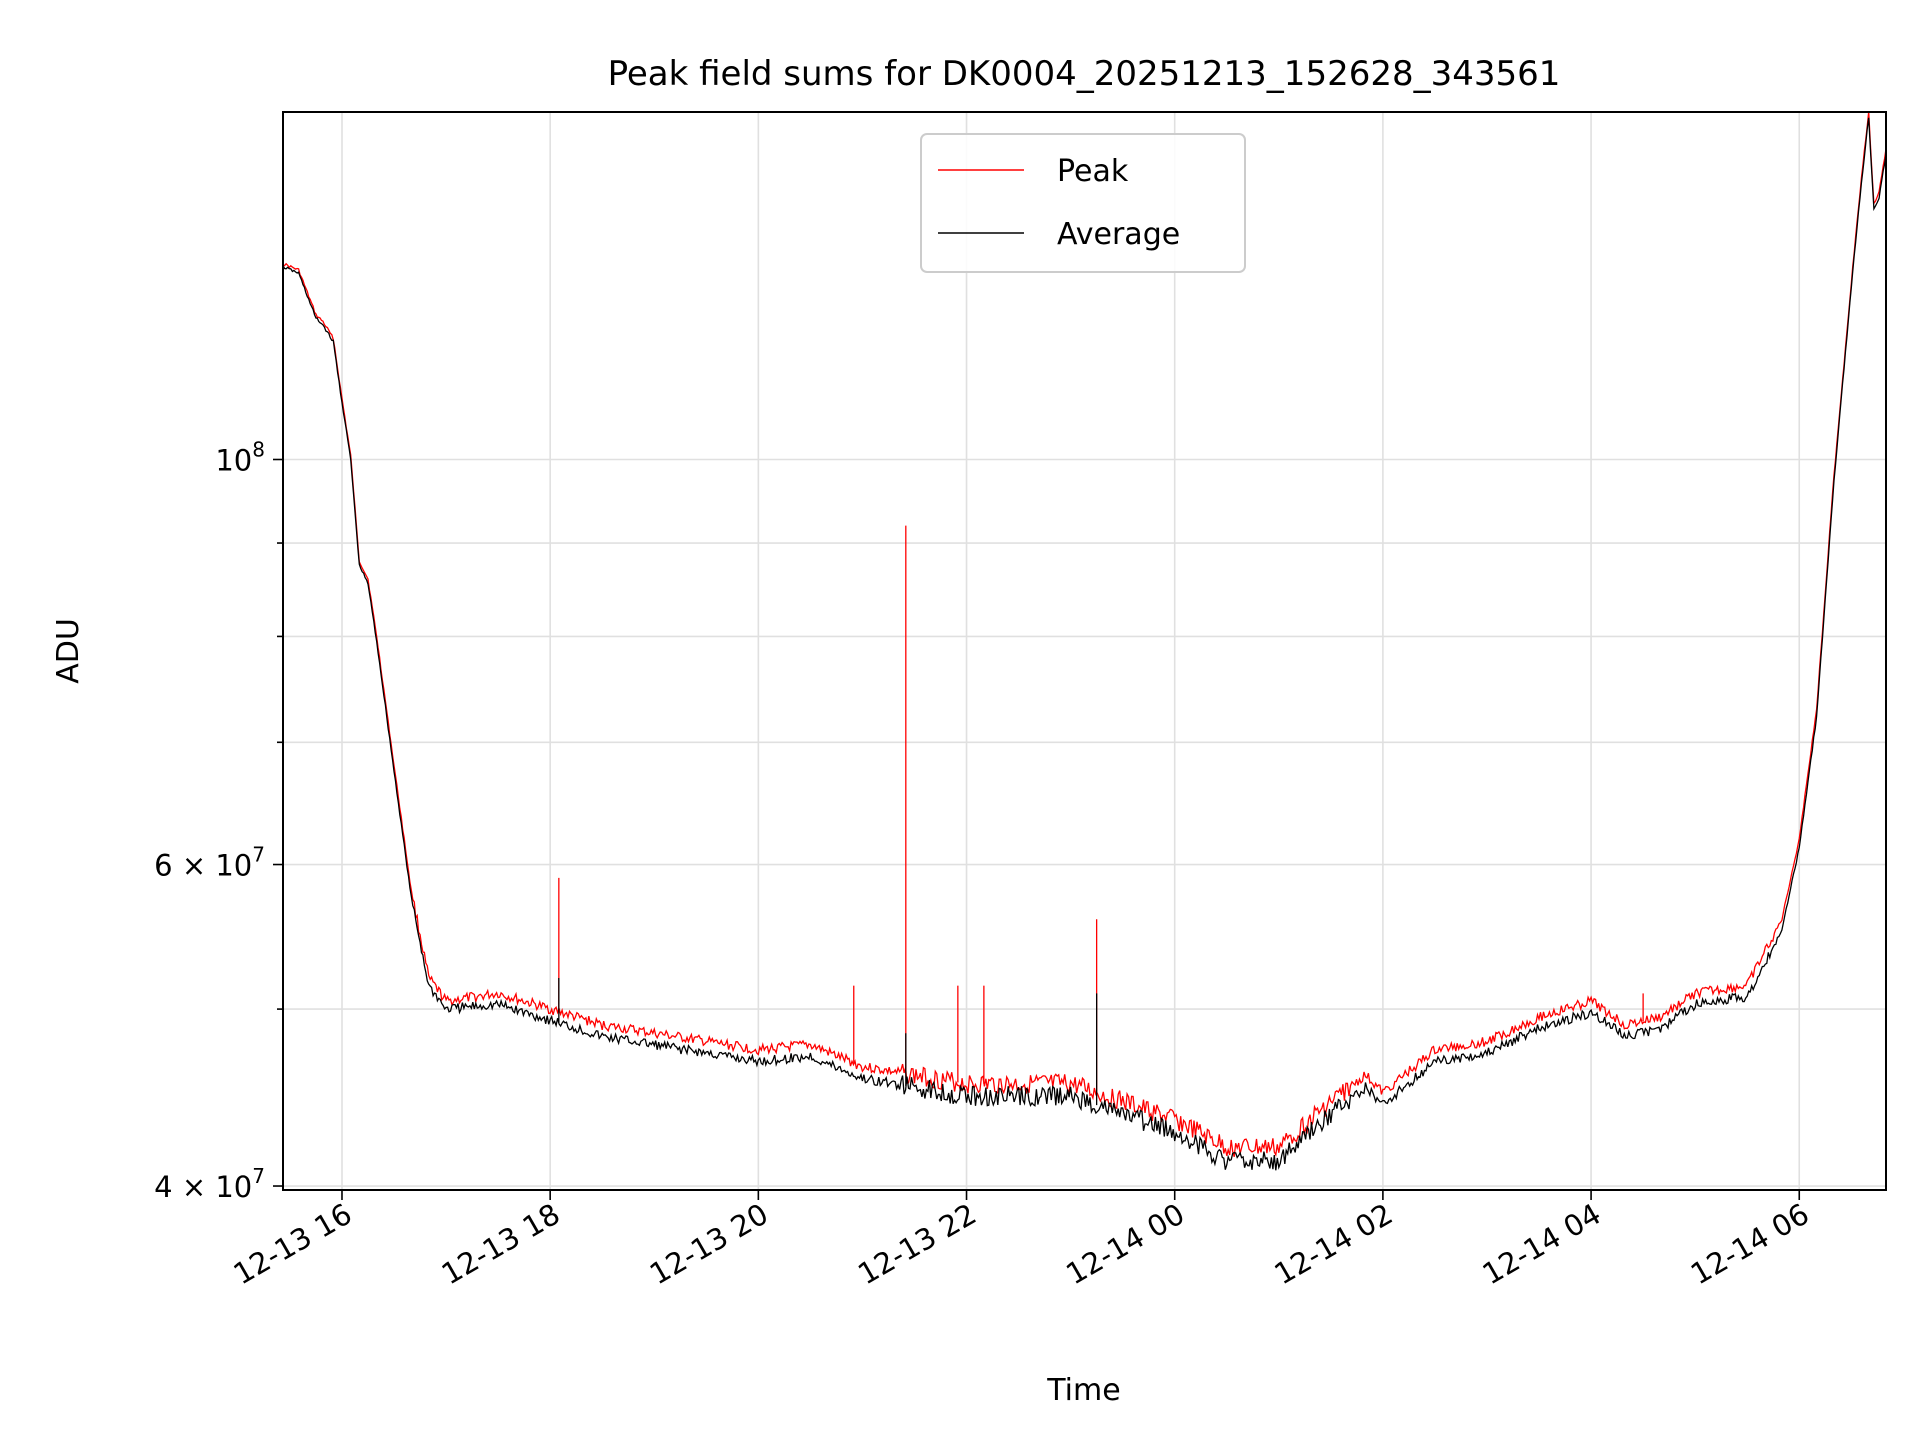  I want to click on legend: Peak Average, so click(1083, 203).